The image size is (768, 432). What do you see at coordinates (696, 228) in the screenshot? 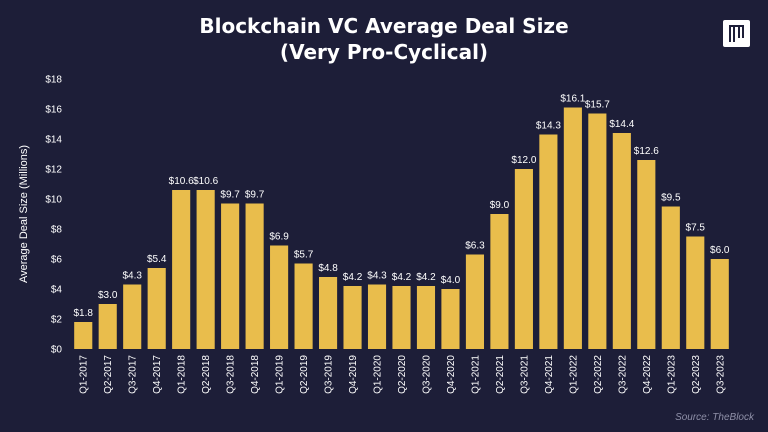
I see `data-label: $7.5` at bounding box center [696, 228].